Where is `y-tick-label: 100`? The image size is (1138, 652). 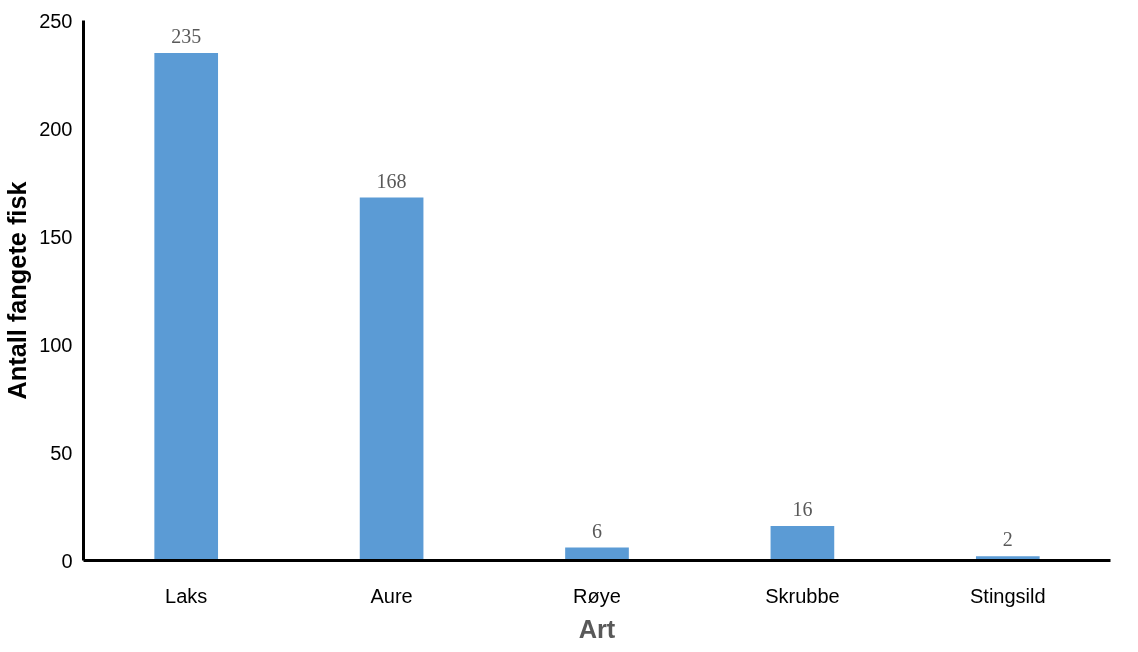
y-tick-label: 100 is located at coordinates (56, 344).